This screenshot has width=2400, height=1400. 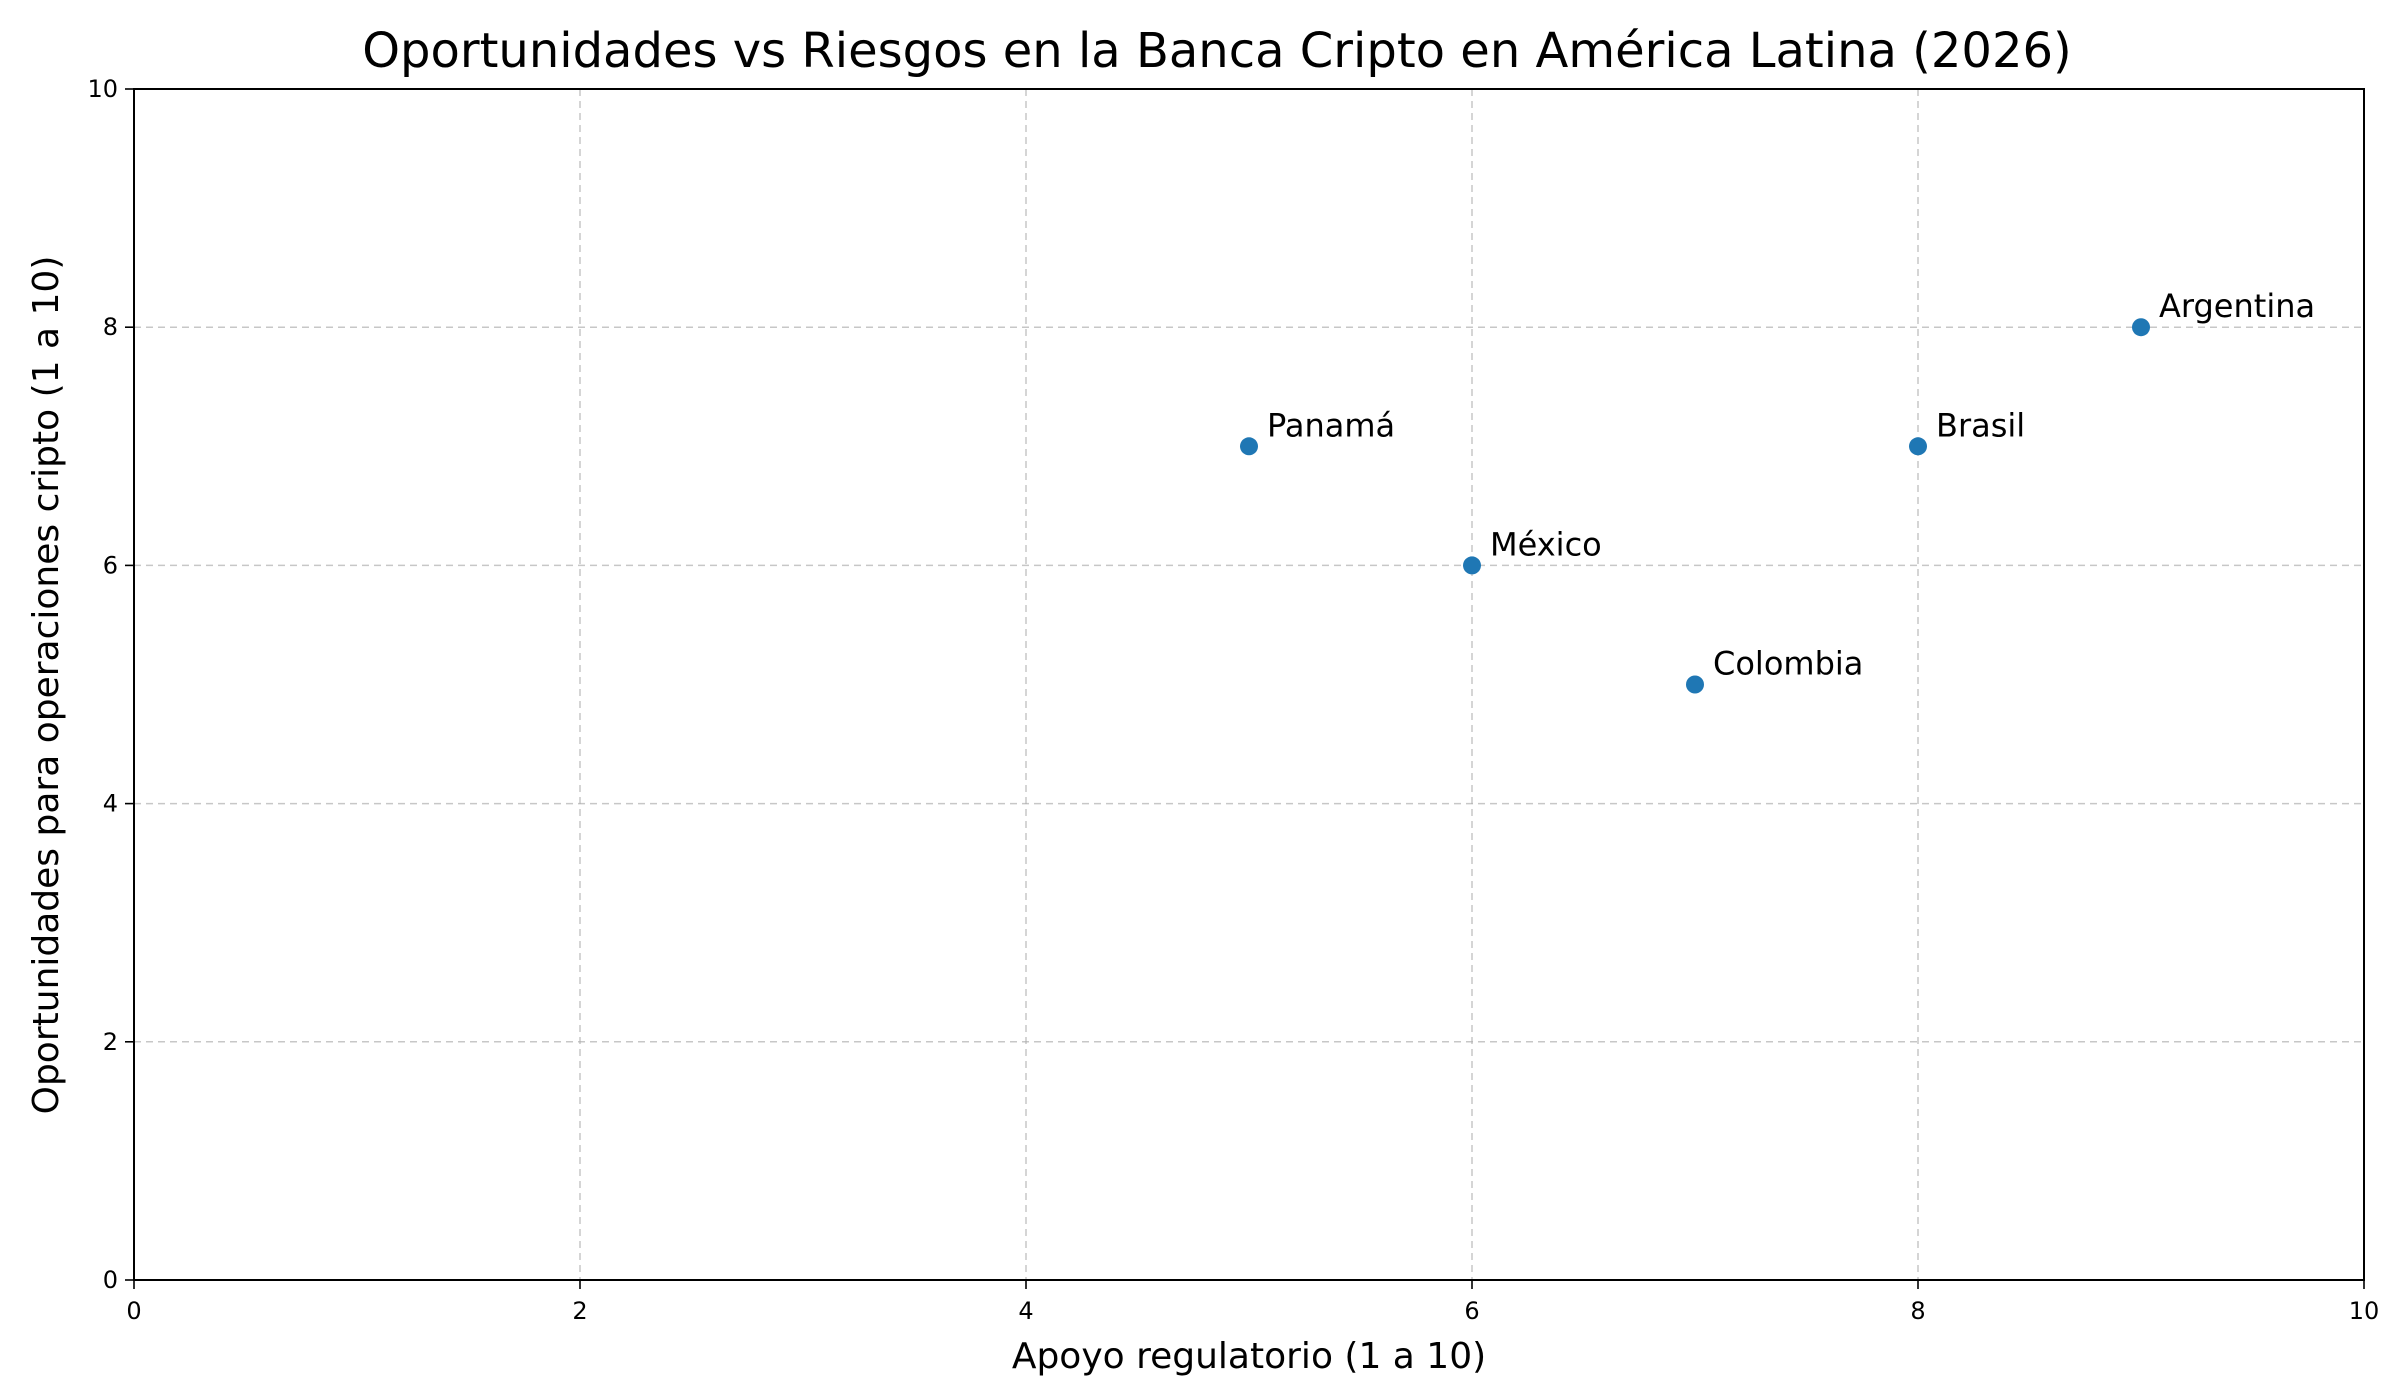 What do you see at coordinates (1777, 490) in the screenshot?
I see `data-points: México Brasil Argentina Colombia Panamá` at bounding box center [1777, 490].